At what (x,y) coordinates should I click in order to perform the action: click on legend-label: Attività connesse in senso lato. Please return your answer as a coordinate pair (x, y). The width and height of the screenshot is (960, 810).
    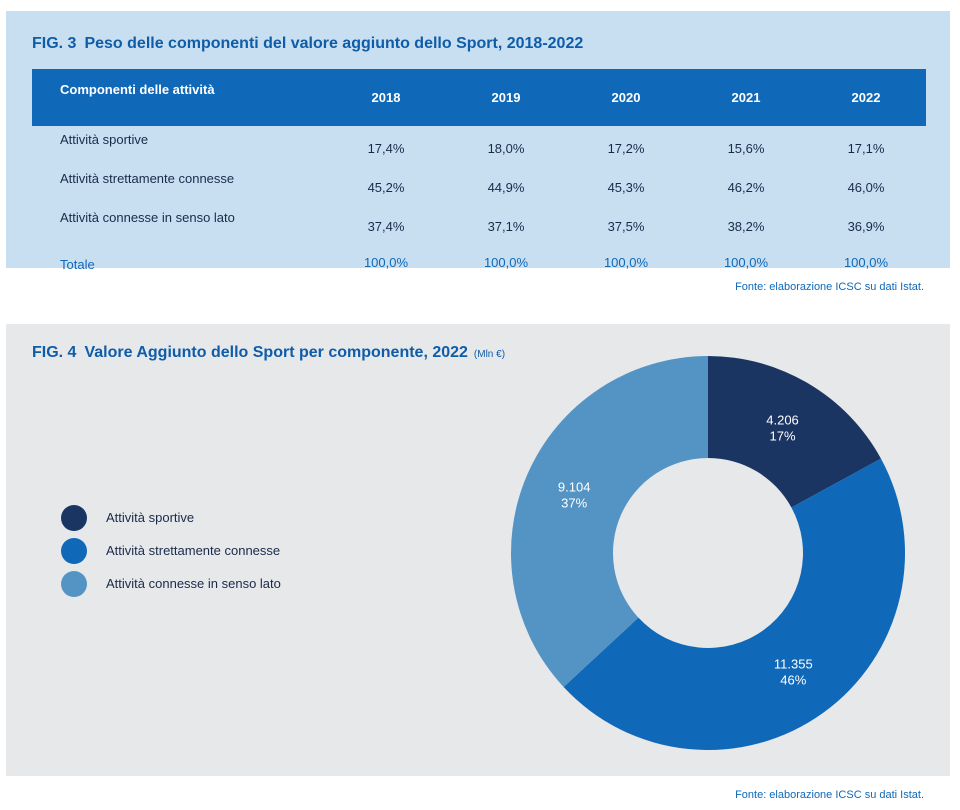
    Looking at the image, I should click on (193, 583).